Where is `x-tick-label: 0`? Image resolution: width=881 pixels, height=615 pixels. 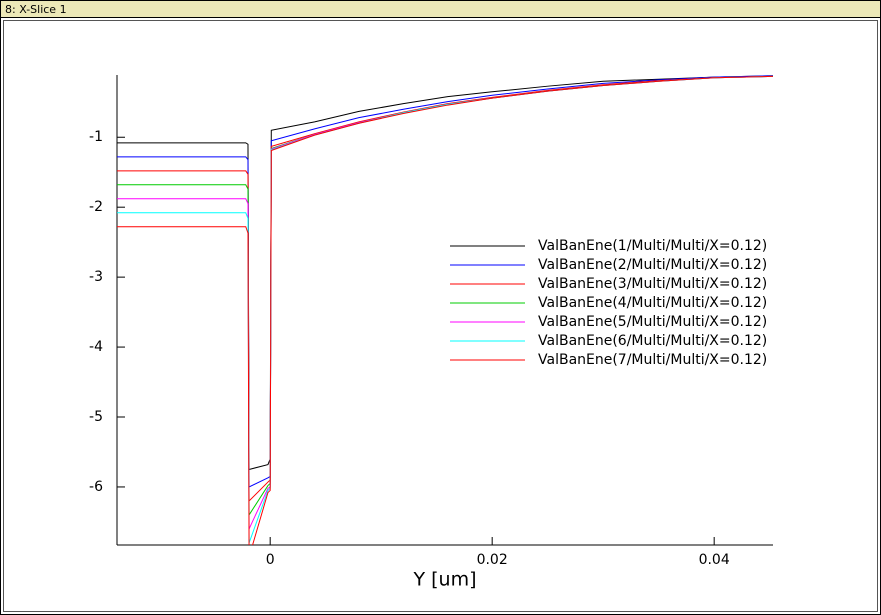
x-tick-label: 0 is located at coordinates (270, 560).